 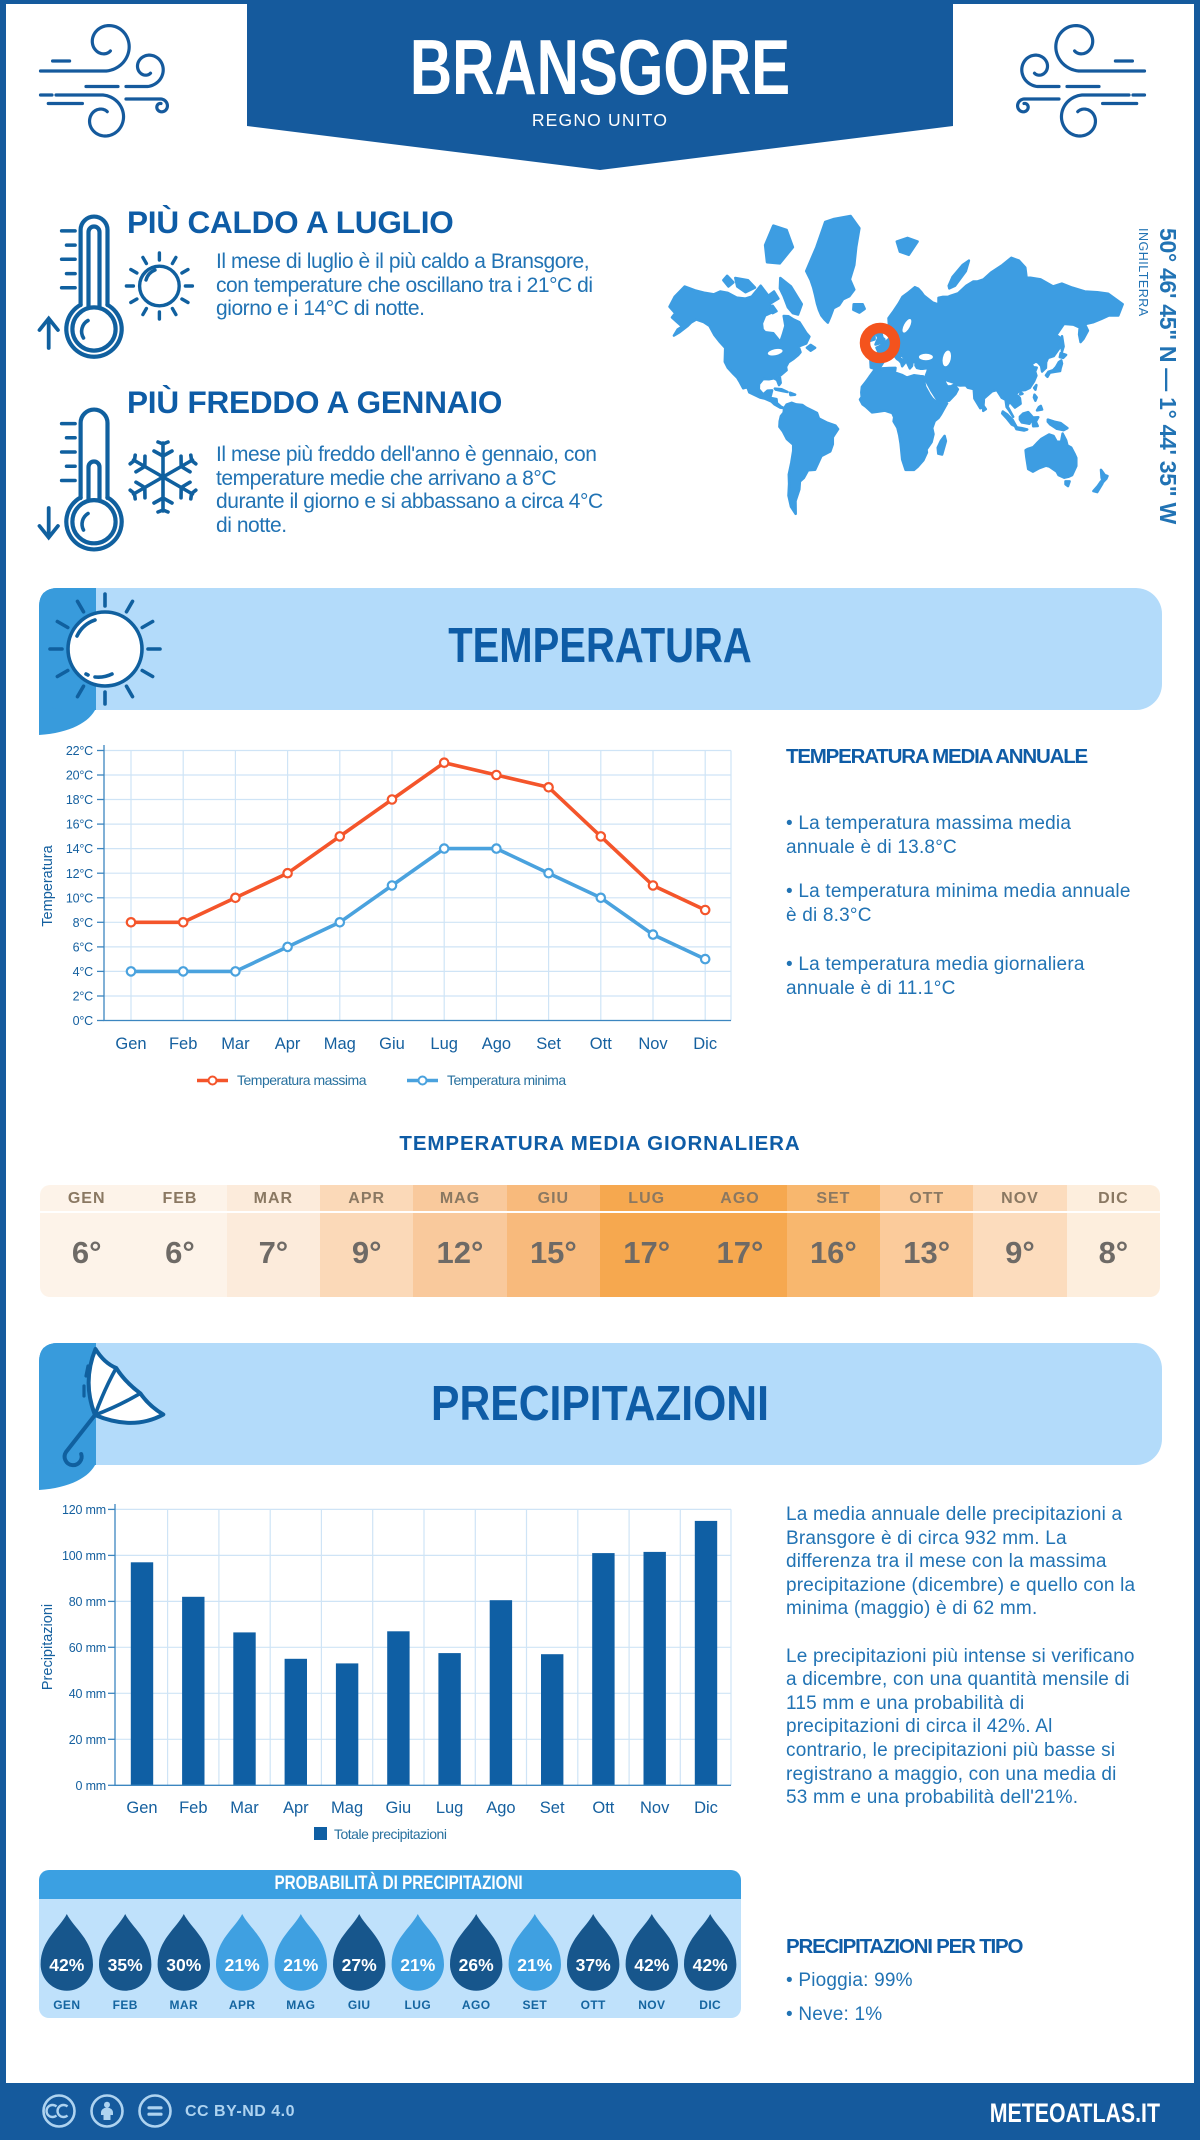 I want to click on svg-text: 10°C, so click(x=79, y=898).